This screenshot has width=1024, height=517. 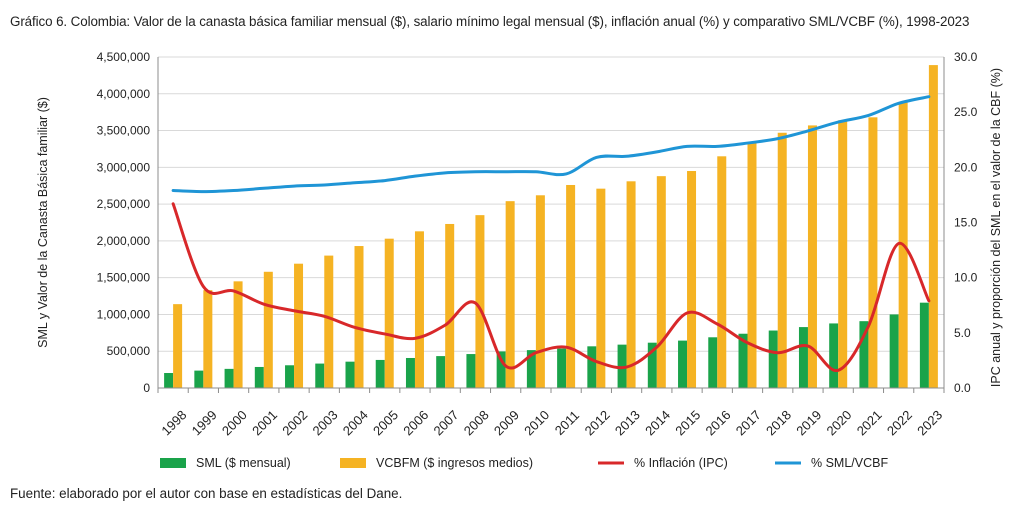 What do you see at coordinates (124, 167) in the screenshot?
I see `y-tick-label: 3,000,000` at bounding box center [124, 167].